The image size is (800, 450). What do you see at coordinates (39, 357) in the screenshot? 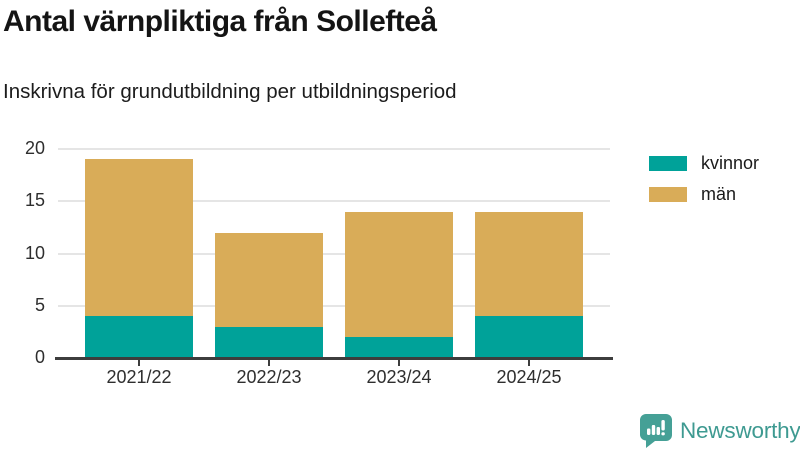
I see `y-axis-label-0: 0` at bounding box center [39, 357].